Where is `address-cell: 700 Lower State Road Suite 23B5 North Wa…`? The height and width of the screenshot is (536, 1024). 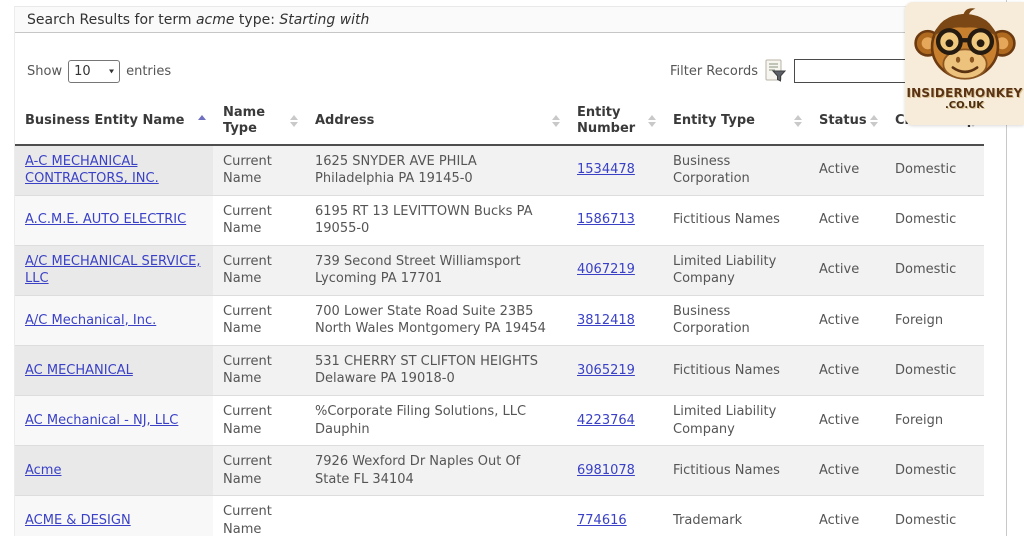 address-cell: 700 Lower State Road Suite 23B5 North Wa… is located at coordinates (436, 320).